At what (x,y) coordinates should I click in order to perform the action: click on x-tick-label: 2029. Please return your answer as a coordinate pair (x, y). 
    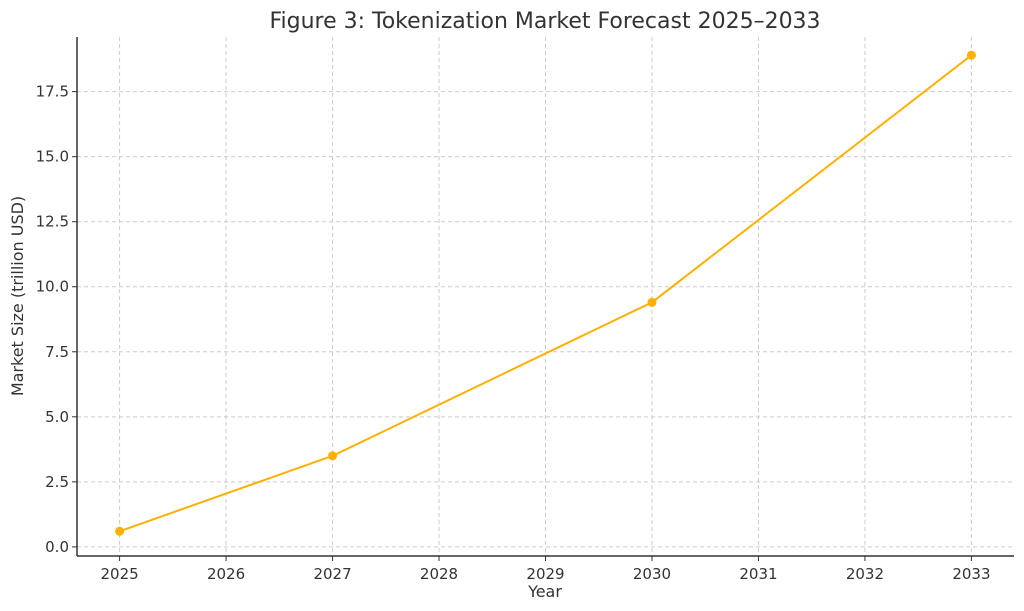
    Looking at the image, I should click on (545, 574).